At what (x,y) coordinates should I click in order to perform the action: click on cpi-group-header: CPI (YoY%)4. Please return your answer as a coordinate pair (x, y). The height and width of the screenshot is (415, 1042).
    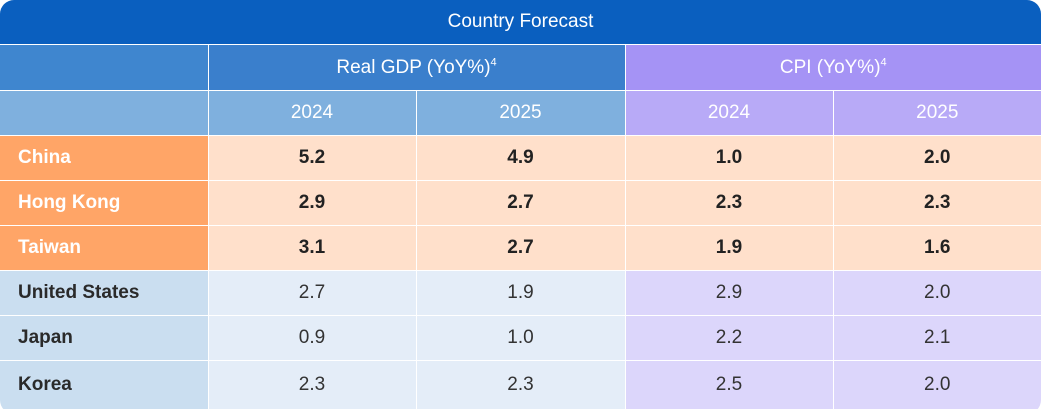
    Looking at the image, I should click on (832, 67).